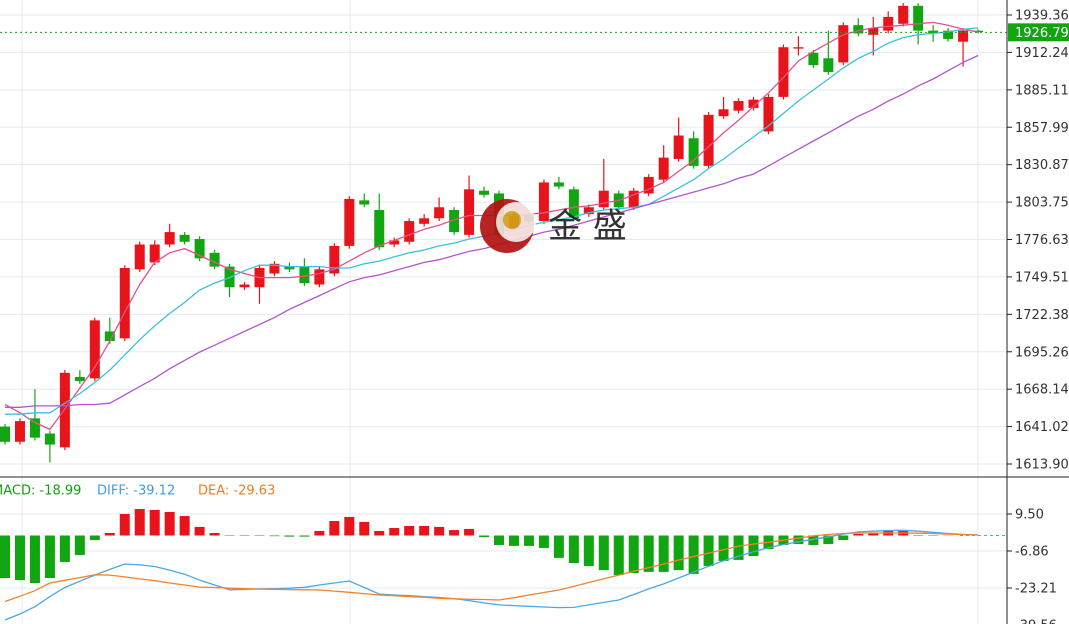  I want to click on y-tick-label: 1885.11, so click(1042, 90).